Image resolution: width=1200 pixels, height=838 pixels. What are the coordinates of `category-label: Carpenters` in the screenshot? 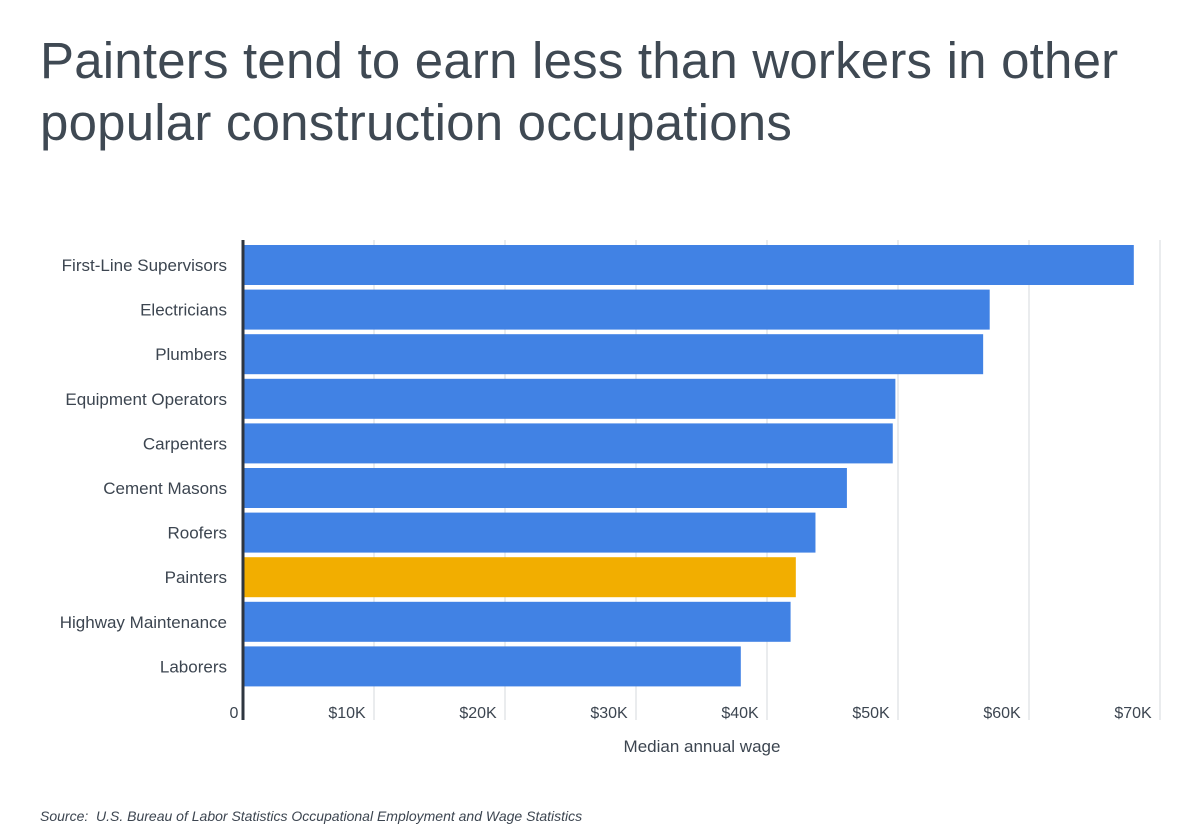 It's located at (185, 443).